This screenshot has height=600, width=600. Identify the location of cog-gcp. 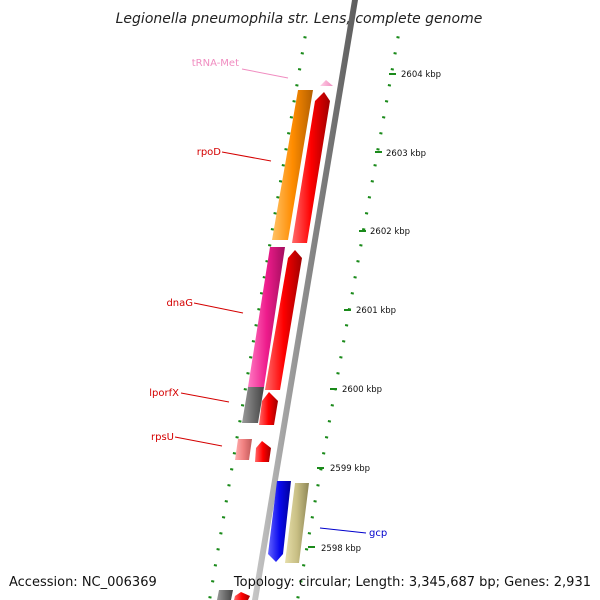
(297, 523).